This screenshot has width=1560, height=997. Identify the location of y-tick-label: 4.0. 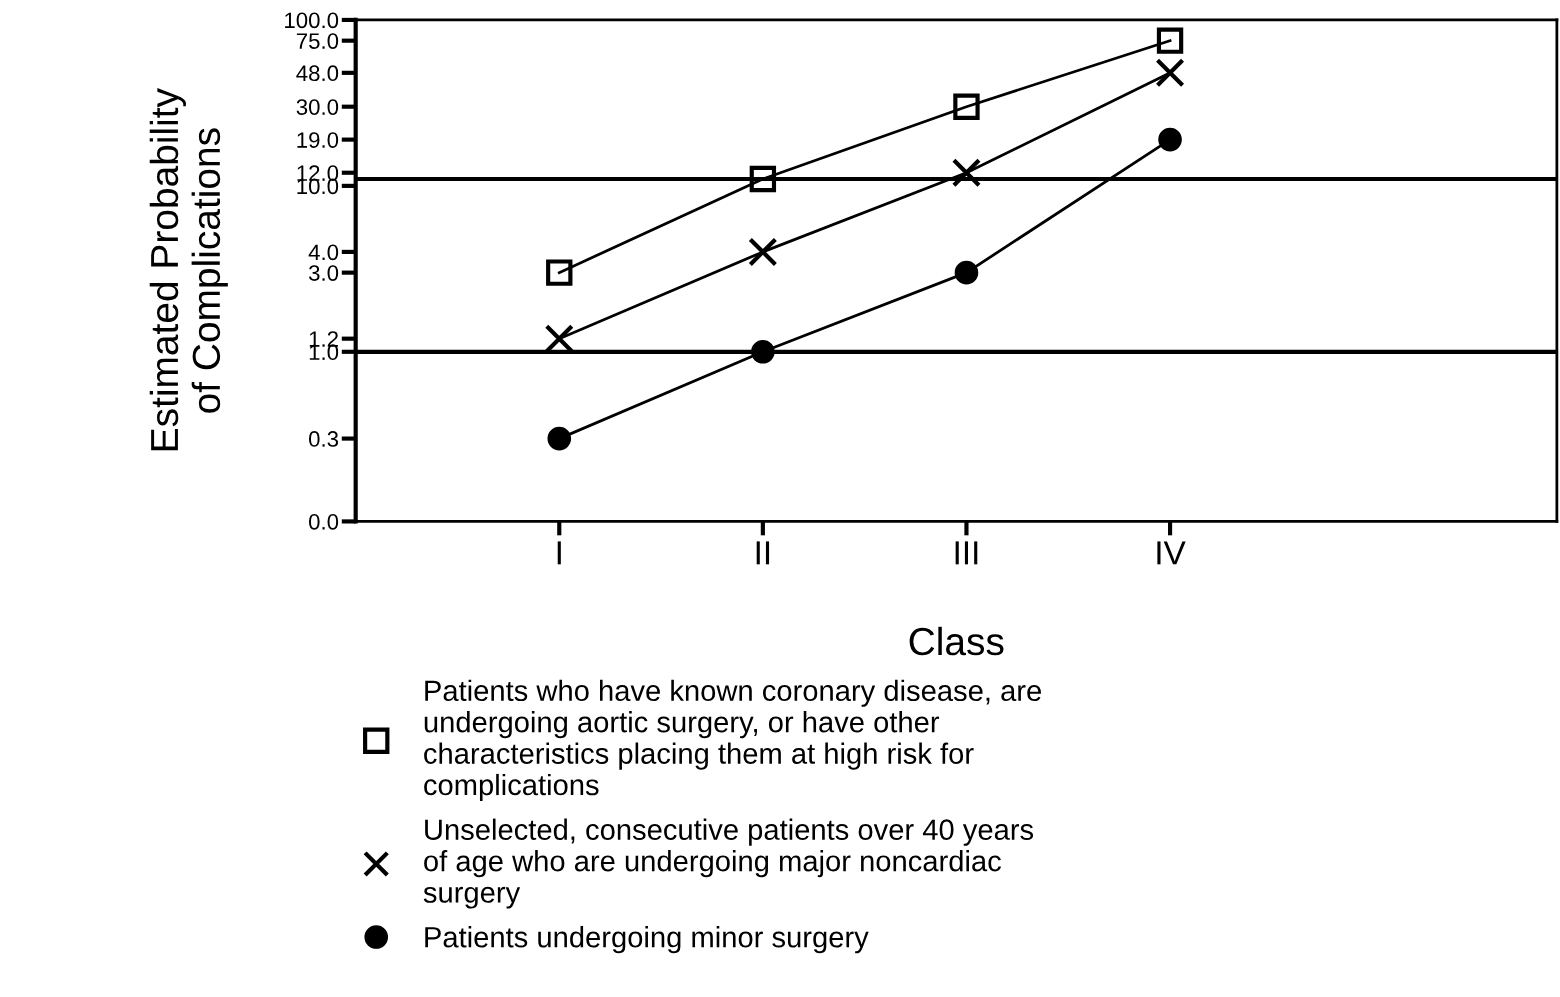
(323, 252).